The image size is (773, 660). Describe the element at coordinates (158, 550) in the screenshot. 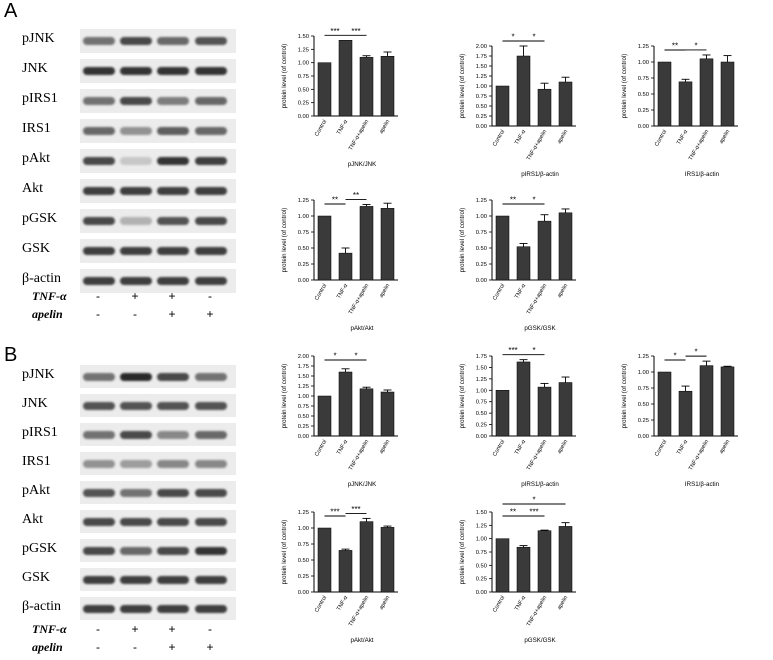

I see `blot-strip-pgsk` at that location.